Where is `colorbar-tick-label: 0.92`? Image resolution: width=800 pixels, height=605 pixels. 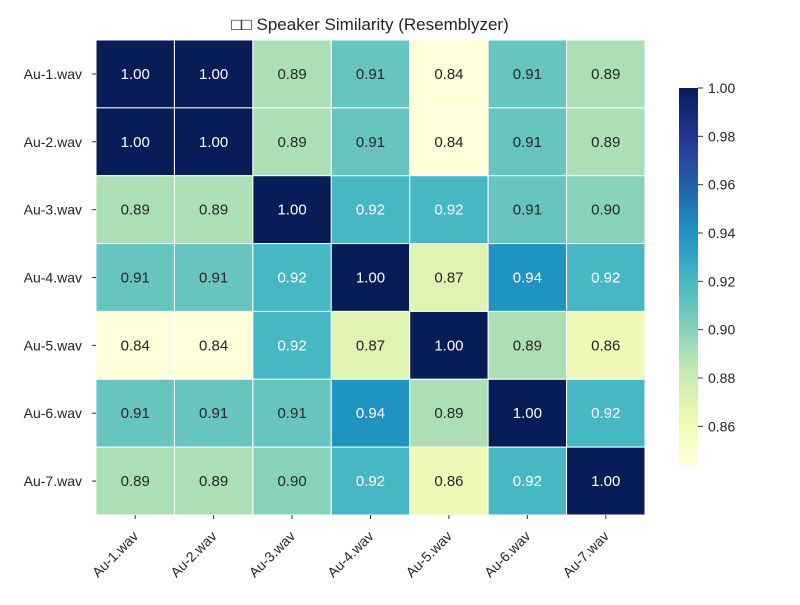 colorbar-tick-label: 0.92 is located at coordinates (721, 281).